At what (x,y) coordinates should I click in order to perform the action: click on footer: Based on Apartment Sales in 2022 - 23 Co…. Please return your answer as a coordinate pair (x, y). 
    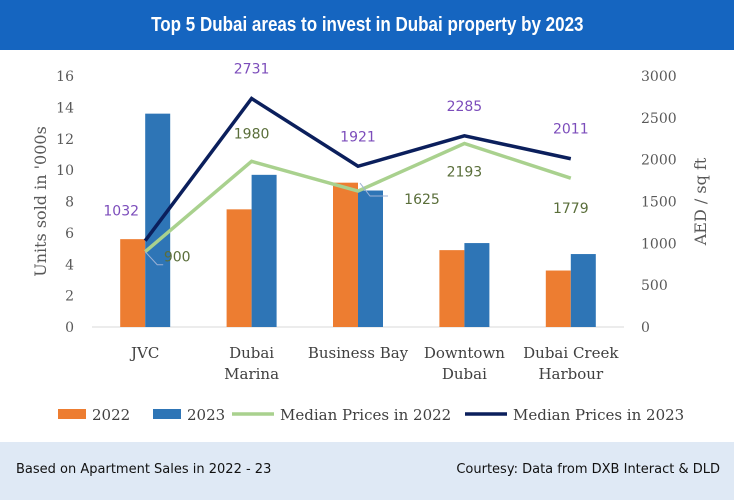
    Looking at the image, I should click on (367, 471).